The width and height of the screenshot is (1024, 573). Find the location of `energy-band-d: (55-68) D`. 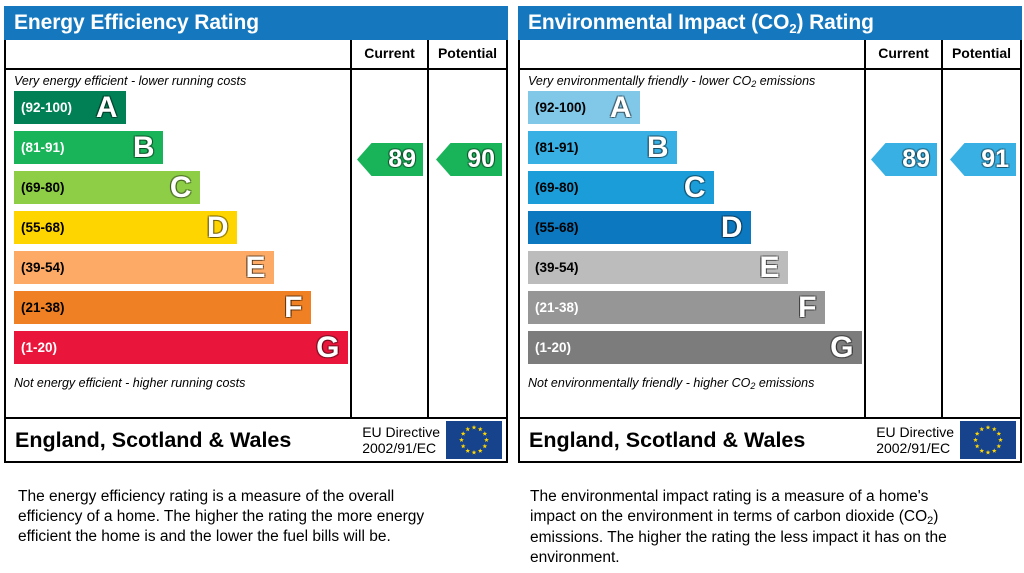

energy-band-d: (55-68) D is located at coordinates (125, 227).